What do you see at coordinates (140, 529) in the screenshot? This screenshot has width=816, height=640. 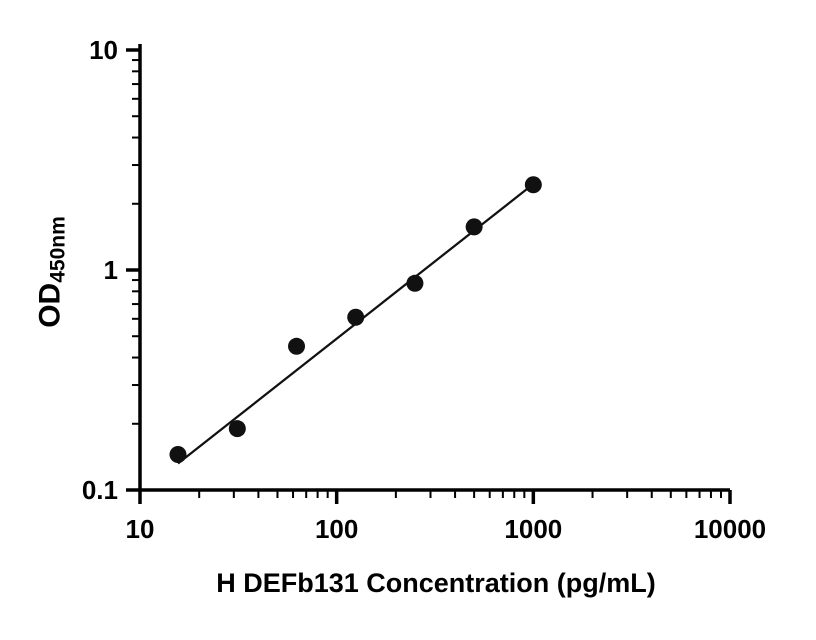 I see `x-tick-label: 10` at bounding box center [140, 529].